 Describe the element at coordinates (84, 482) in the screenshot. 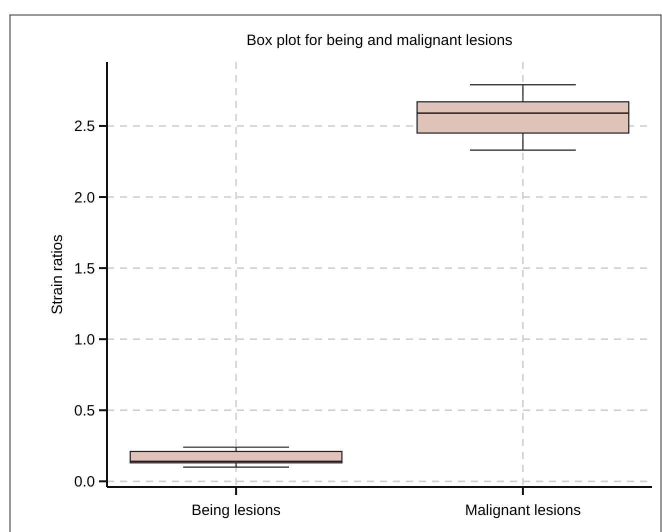

I see `y-tick-label: 0.0` at that location.